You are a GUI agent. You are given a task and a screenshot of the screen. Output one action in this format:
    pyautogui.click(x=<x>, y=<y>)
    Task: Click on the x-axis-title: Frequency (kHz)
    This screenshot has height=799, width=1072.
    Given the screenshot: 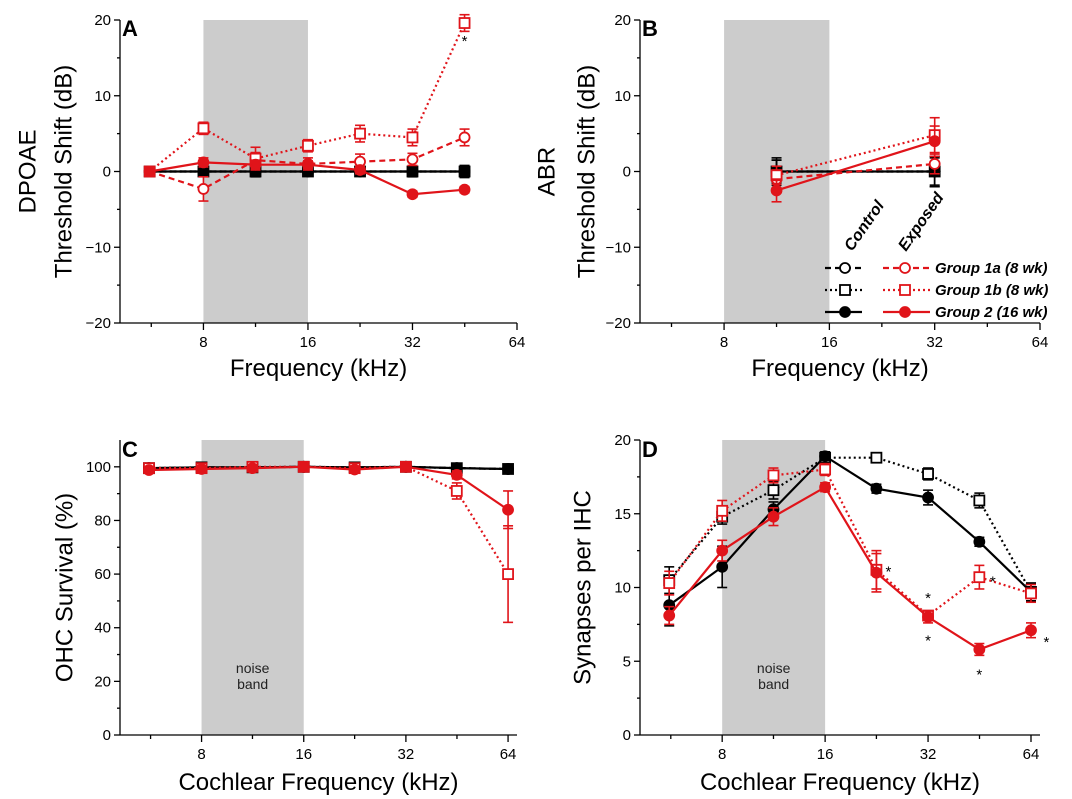 What is the action you would take?
    pyautogui.click(x=318, y=368)
    